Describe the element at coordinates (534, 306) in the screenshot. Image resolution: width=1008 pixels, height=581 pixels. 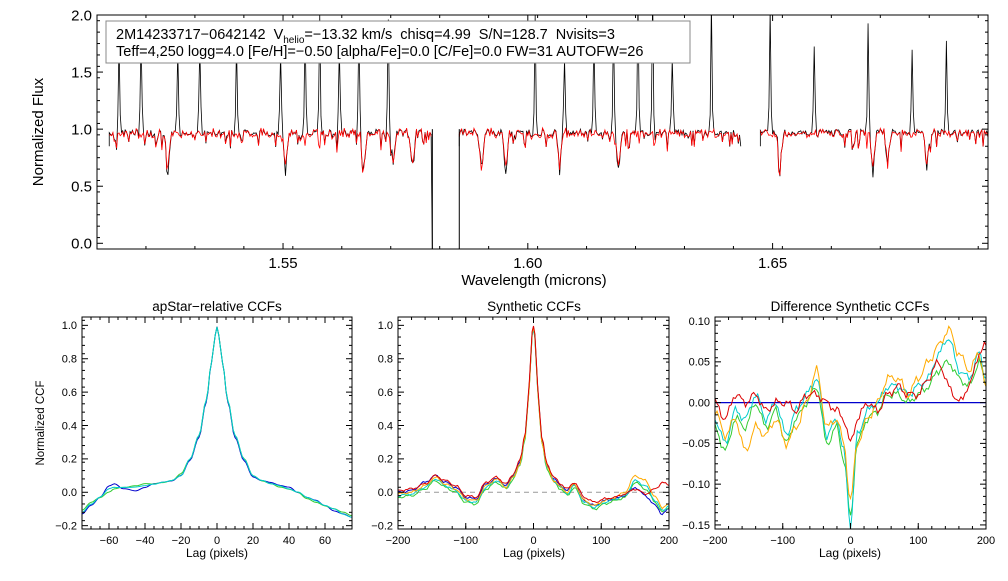
I see `synthetic-ccf-title: Synthetic CCFs` at that location.